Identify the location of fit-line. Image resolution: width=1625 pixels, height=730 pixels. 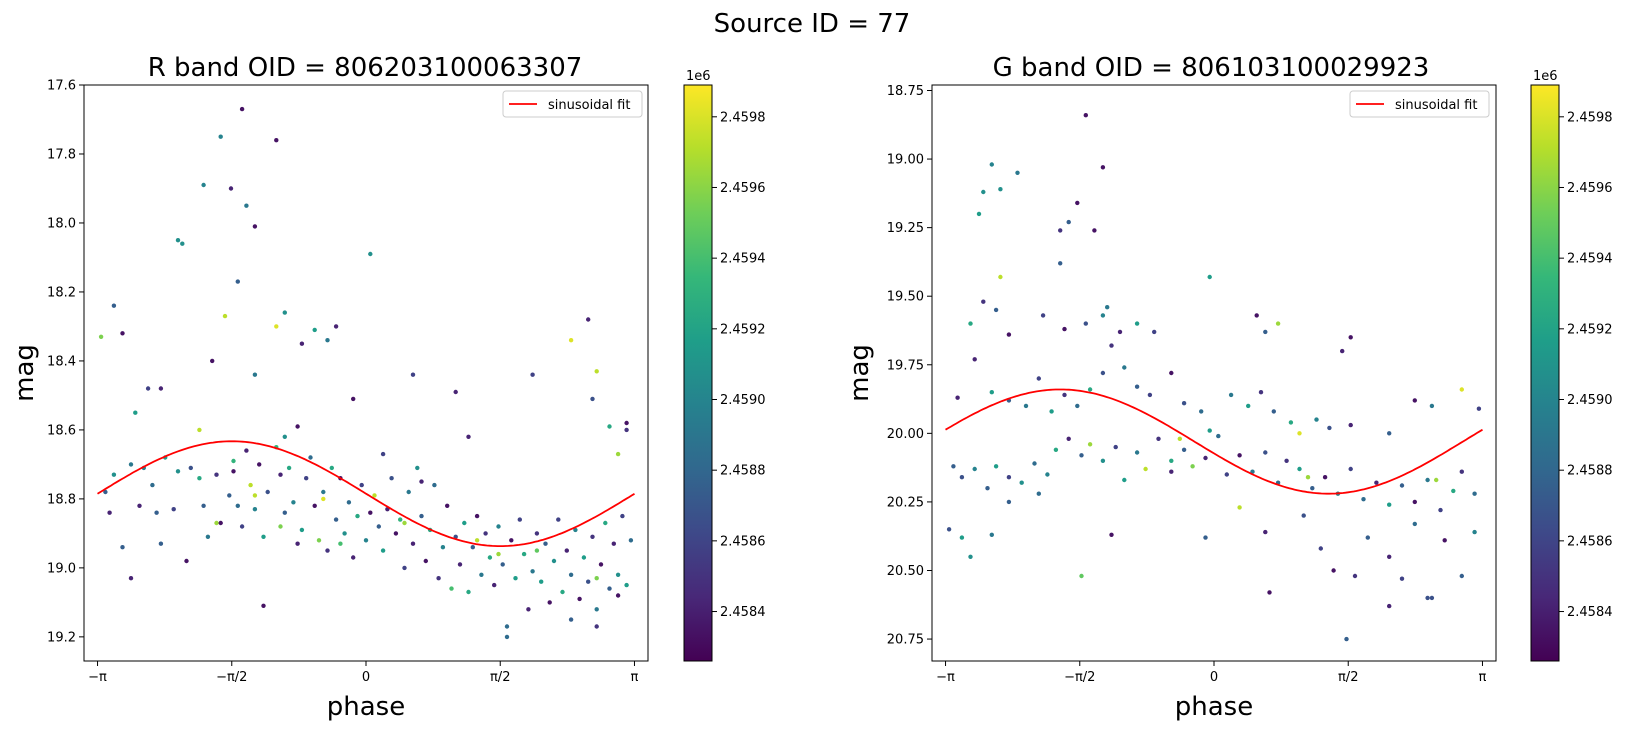
(366, 493).